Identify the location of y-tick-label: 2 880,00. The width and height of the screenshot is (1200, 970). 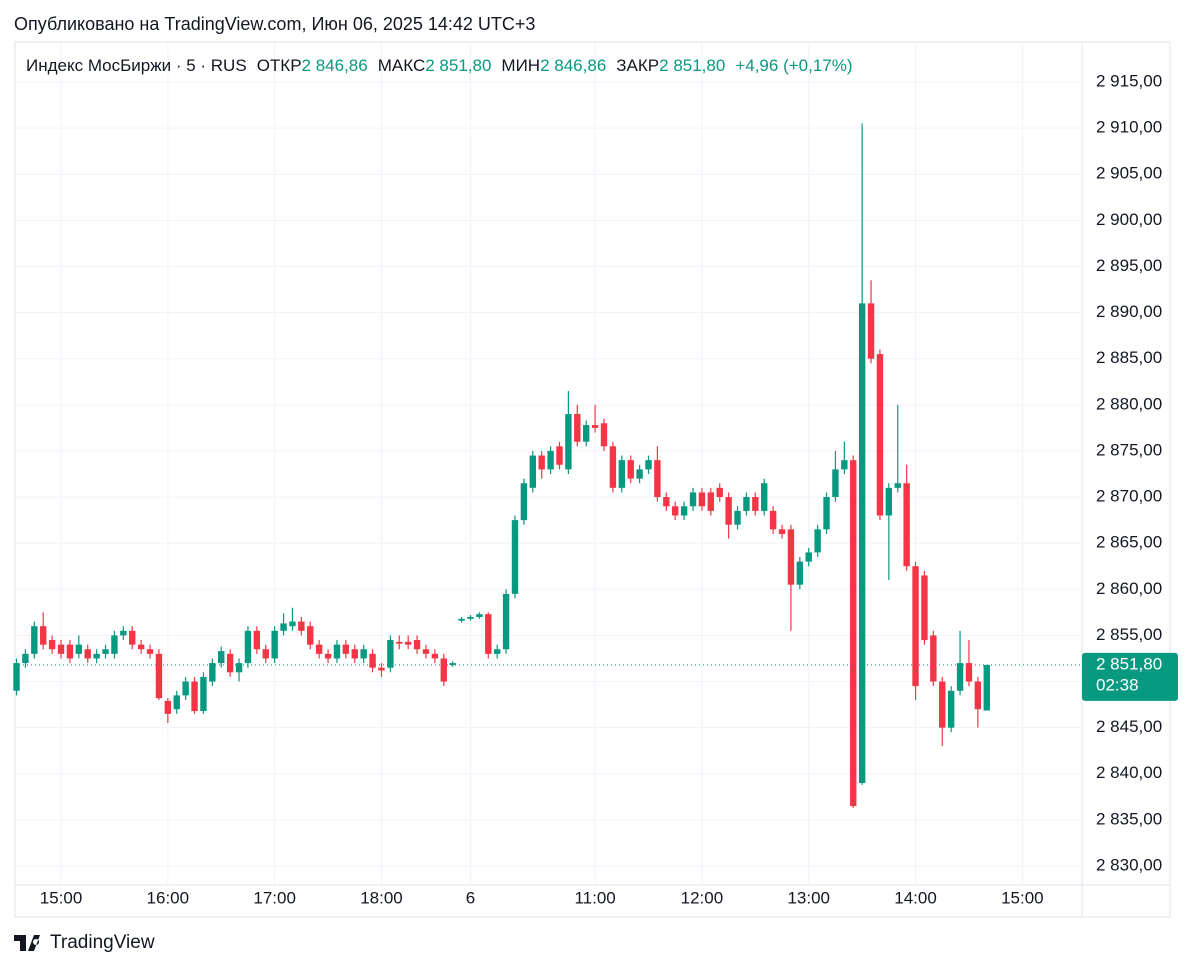
(1129, 403).